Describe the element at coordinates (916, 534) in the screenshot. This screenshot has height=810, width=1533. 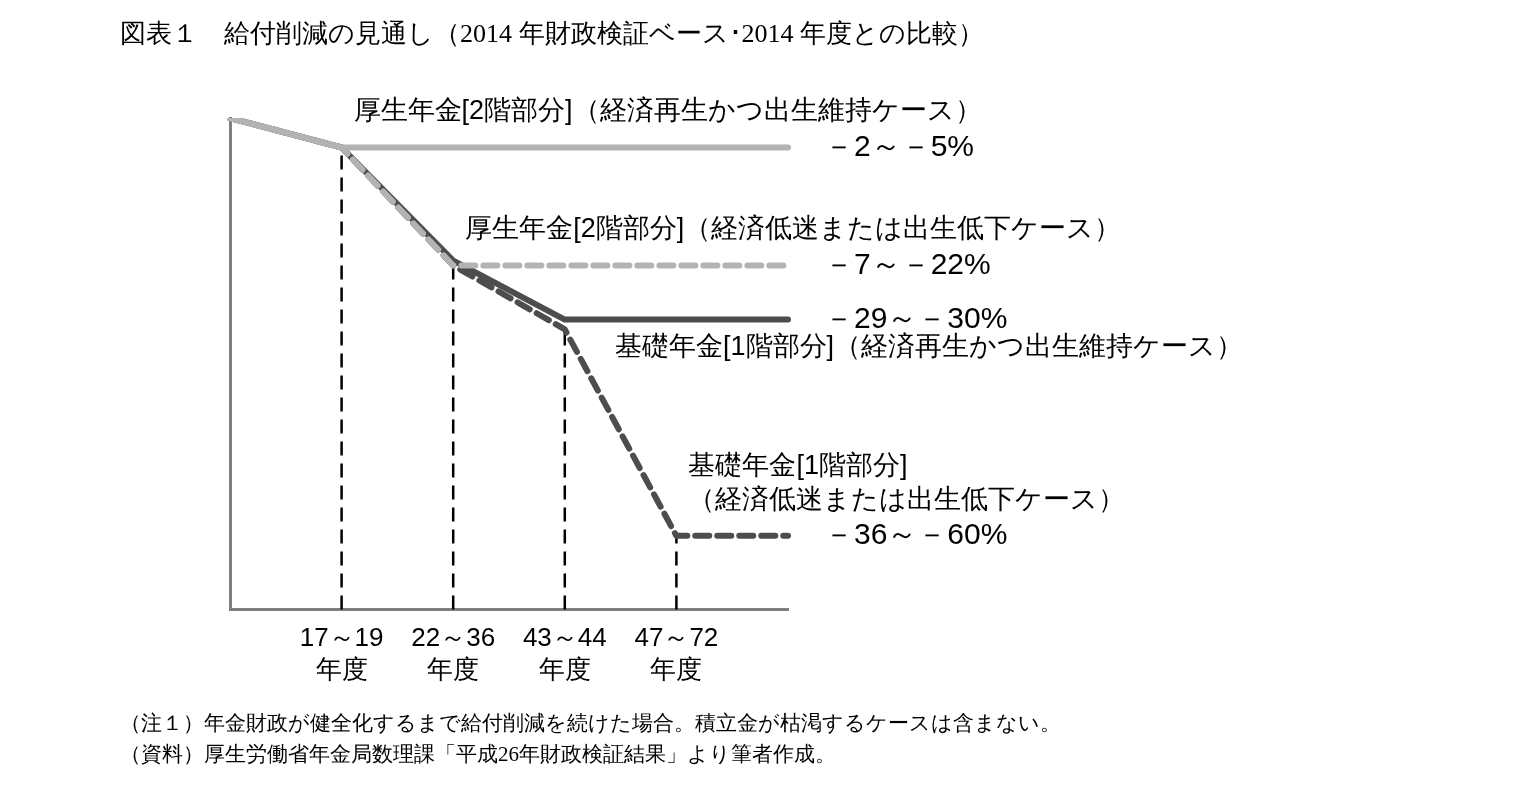
I see `text: －36～－60%` at that location.